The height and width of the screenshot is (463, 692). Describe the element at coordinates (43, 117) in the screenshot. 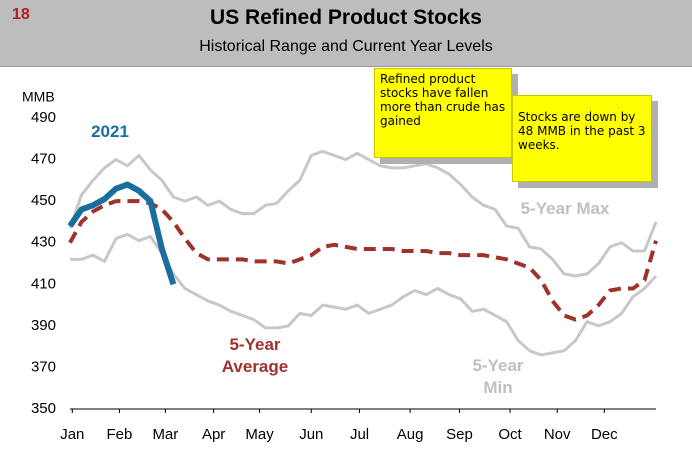

I see `y-tick-label: 490` at that location.